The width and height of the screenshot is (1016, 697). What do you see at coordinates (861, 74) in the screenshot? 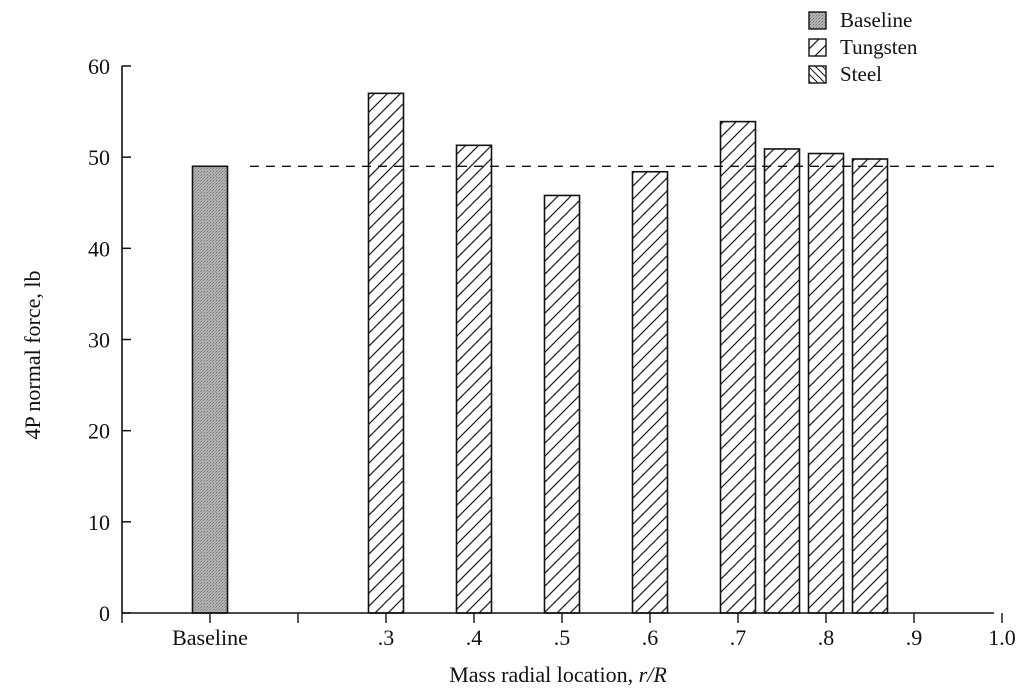
I see `legend-label-steel: Steel` at bounding box center [861, 74].